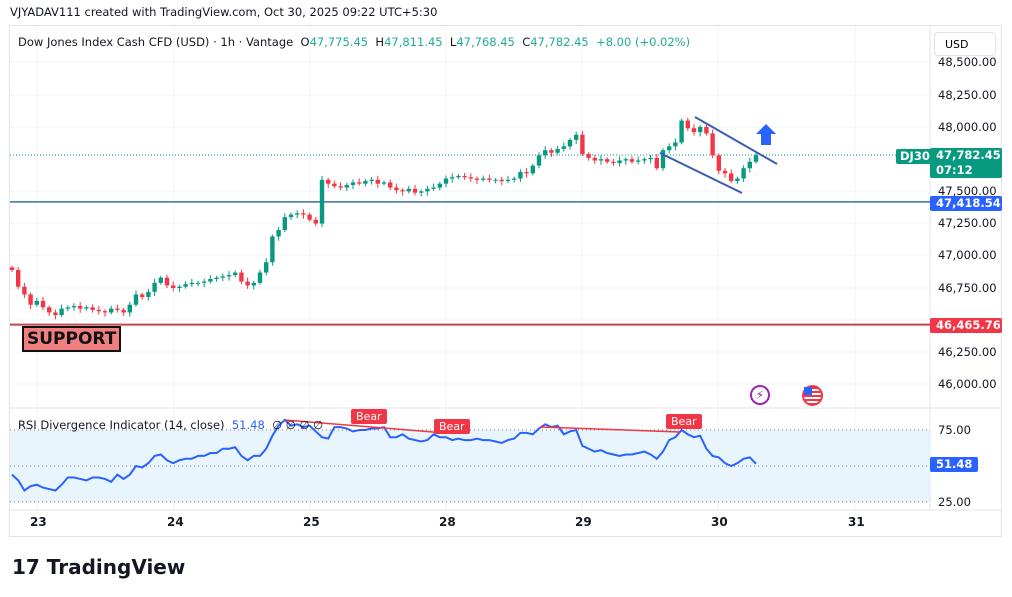 The image size is (1012, 597). I want to click on logo-text: TradingView, so click(116, 567).